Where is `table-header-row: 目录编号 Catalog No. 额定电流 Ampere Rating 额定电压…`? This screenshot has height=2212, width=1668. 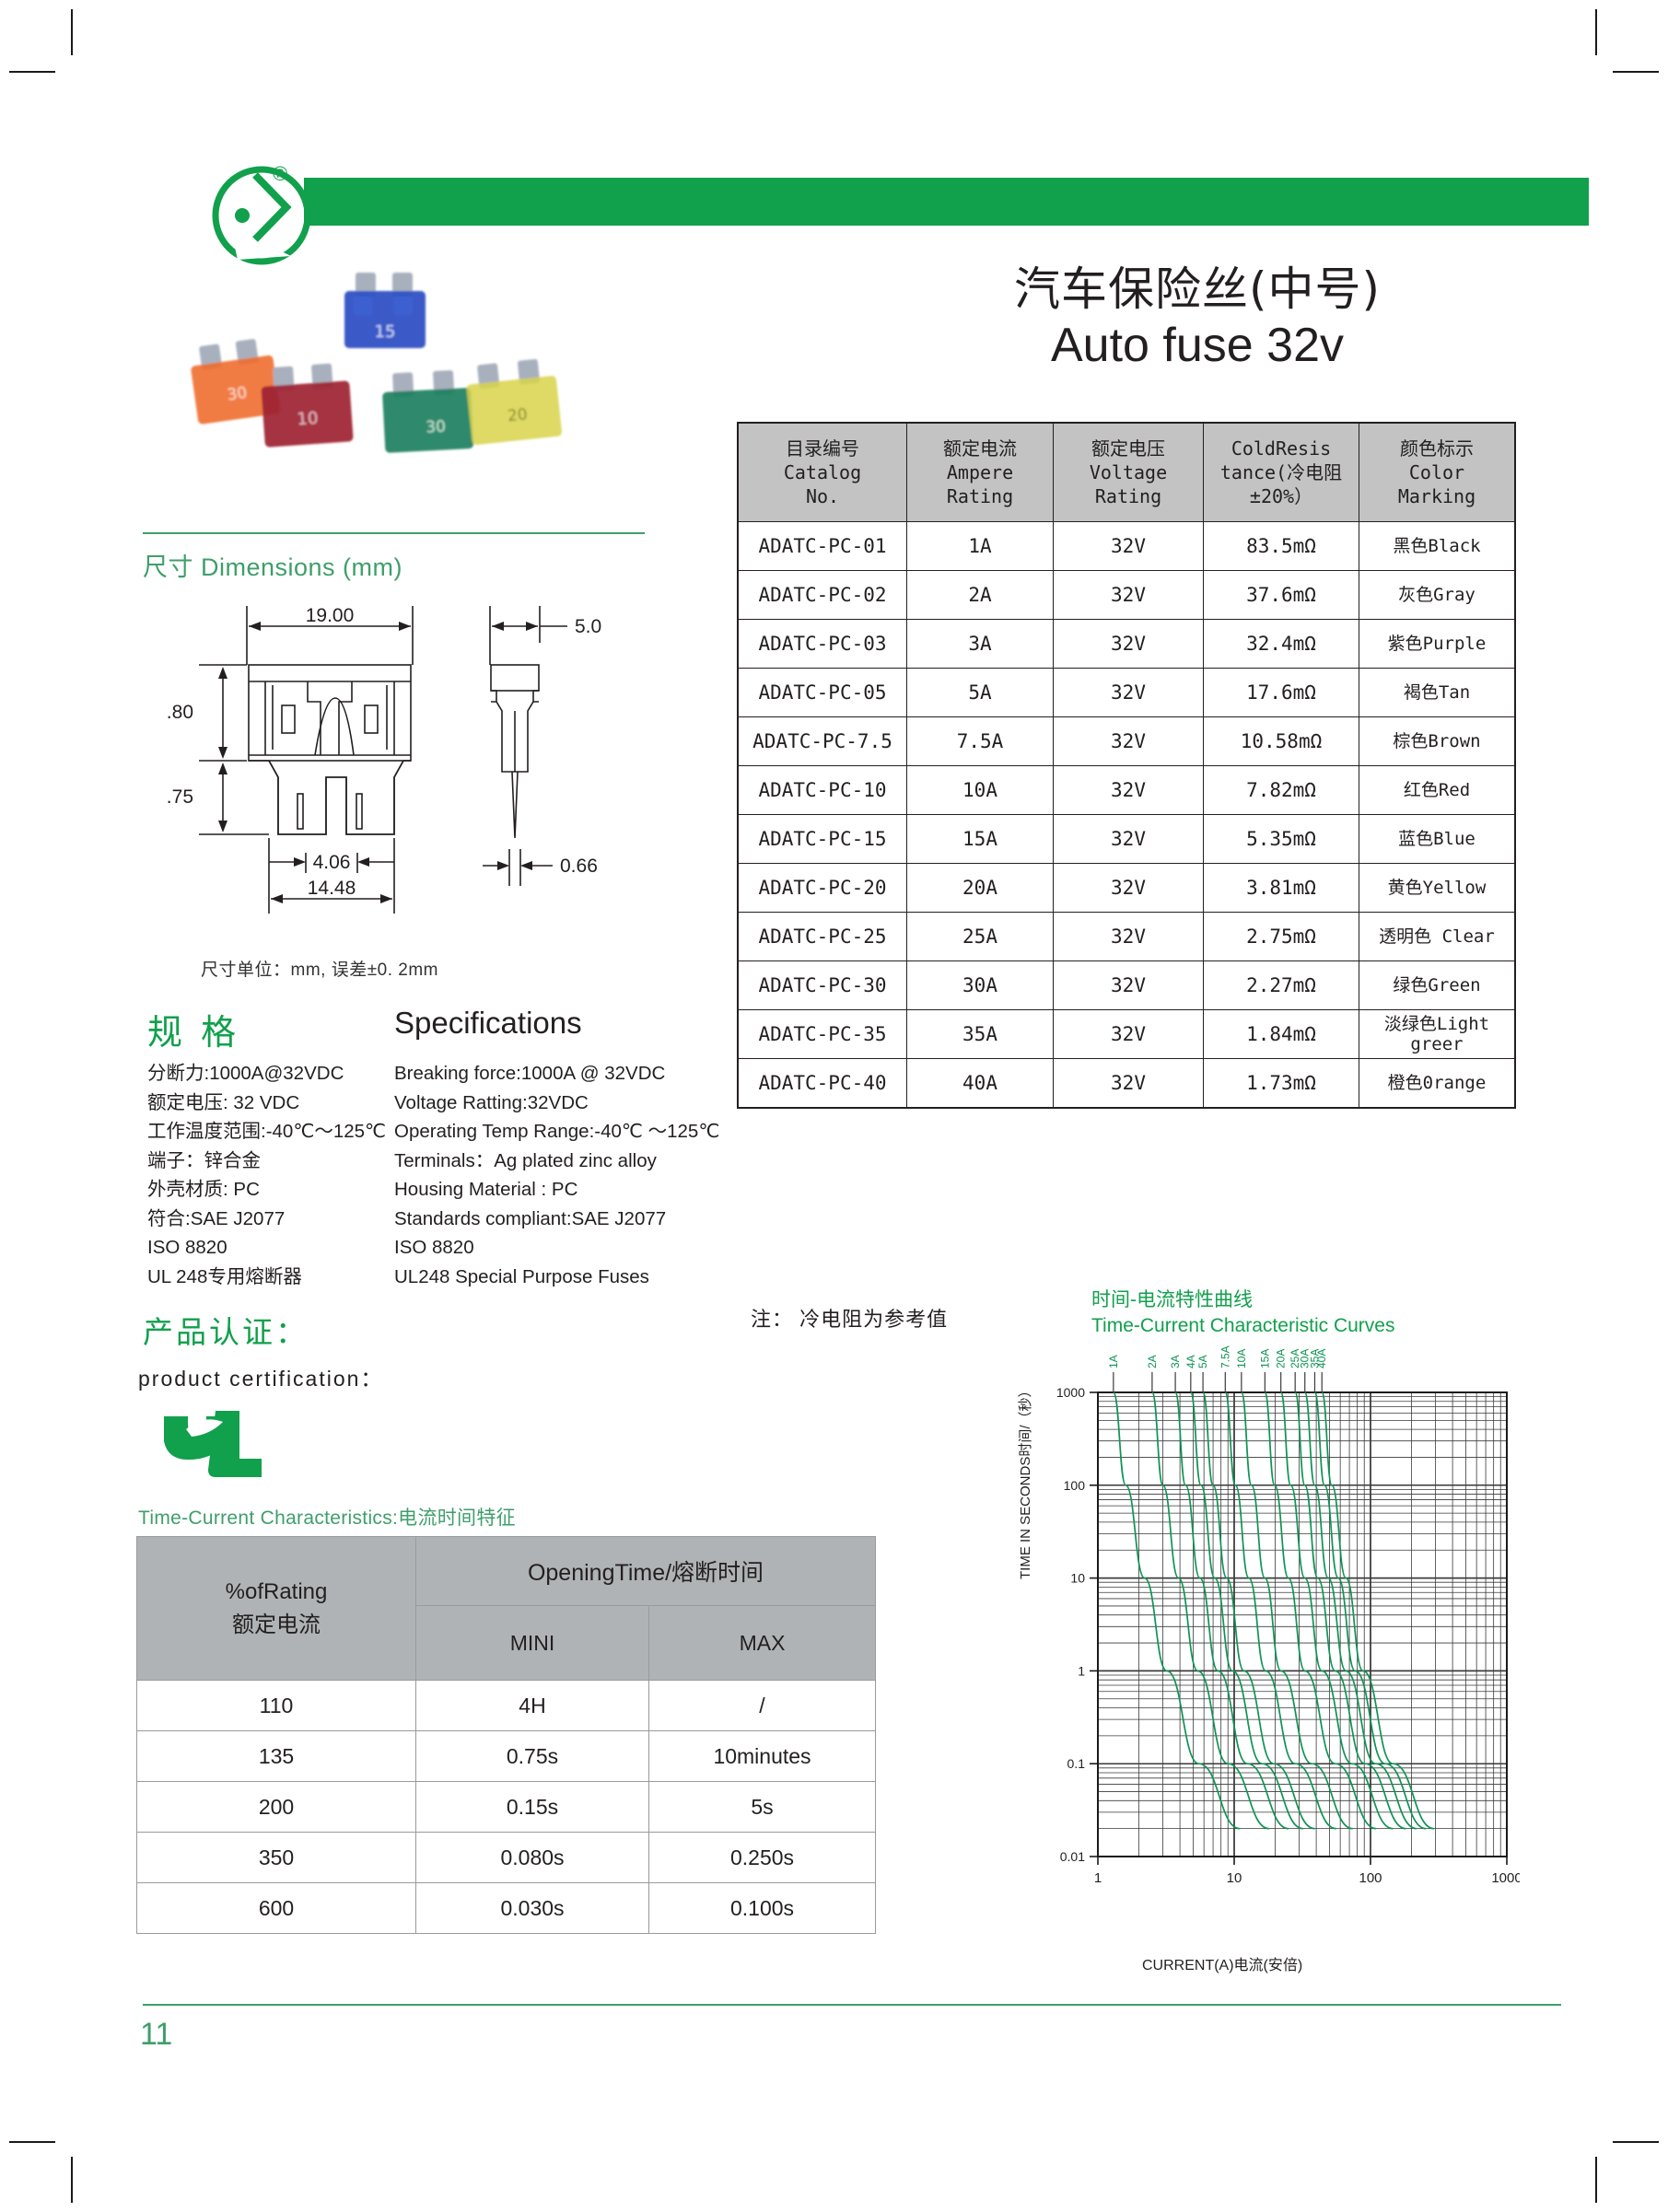
table-header-row: 目录编号 Catalog No. 额定电流 Ampere Rating 额定电压… is located at coordinates (1126, 472).